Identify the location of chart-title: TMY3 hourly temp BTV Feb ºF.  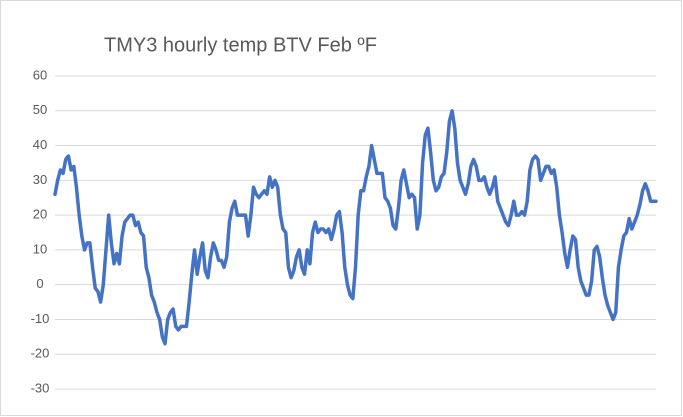
(240, 45).